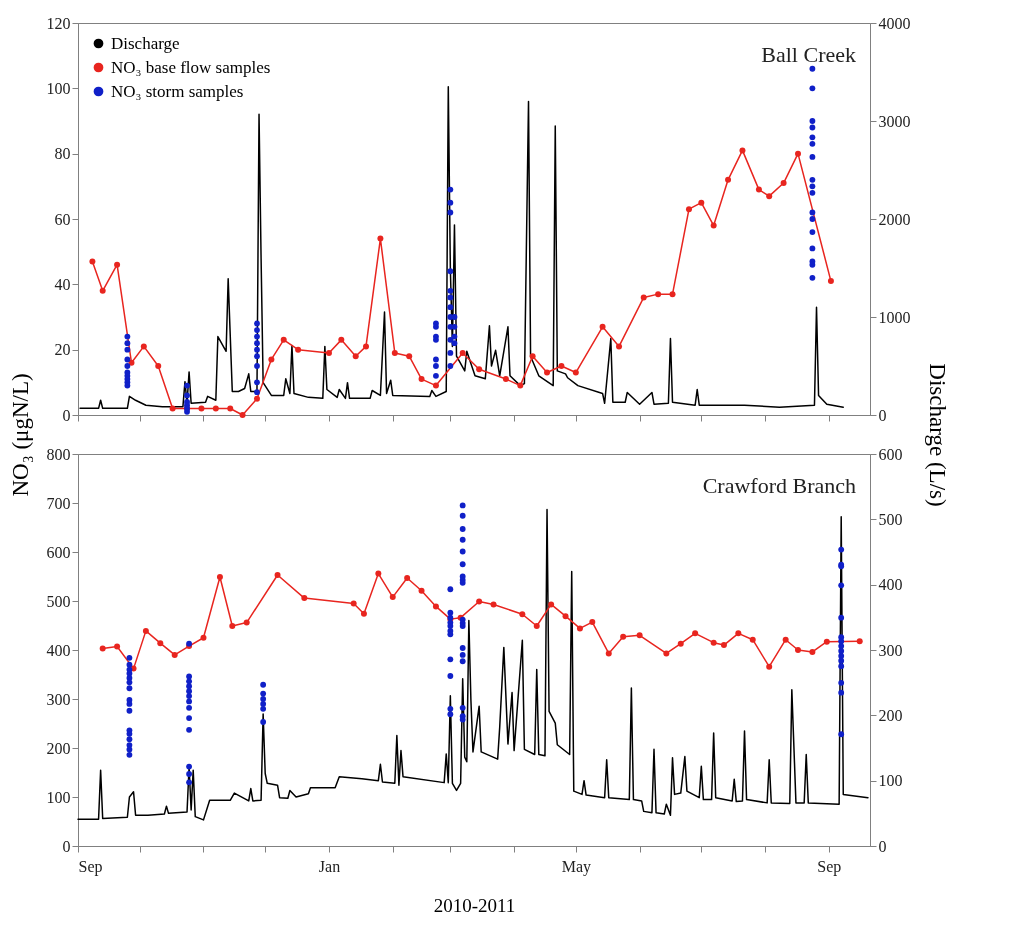 Image resolution: width=1011 pixels, height=930 pixels. What do you see at coordinates (58, 699) in the screenshot?
I see `y-tick-label: 300` at bounding box center [58, 699].